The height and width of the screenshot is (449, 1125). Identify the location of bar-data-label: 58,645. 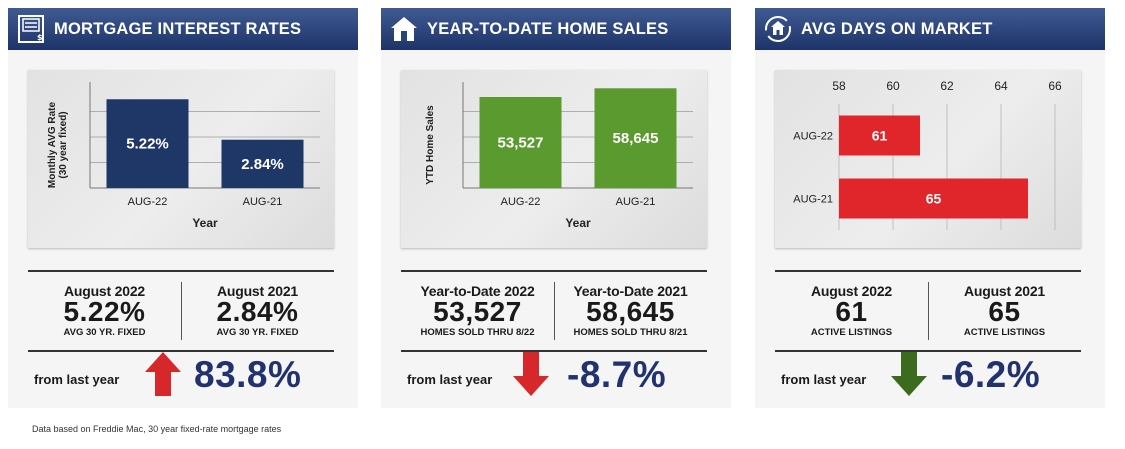
(636, 138).